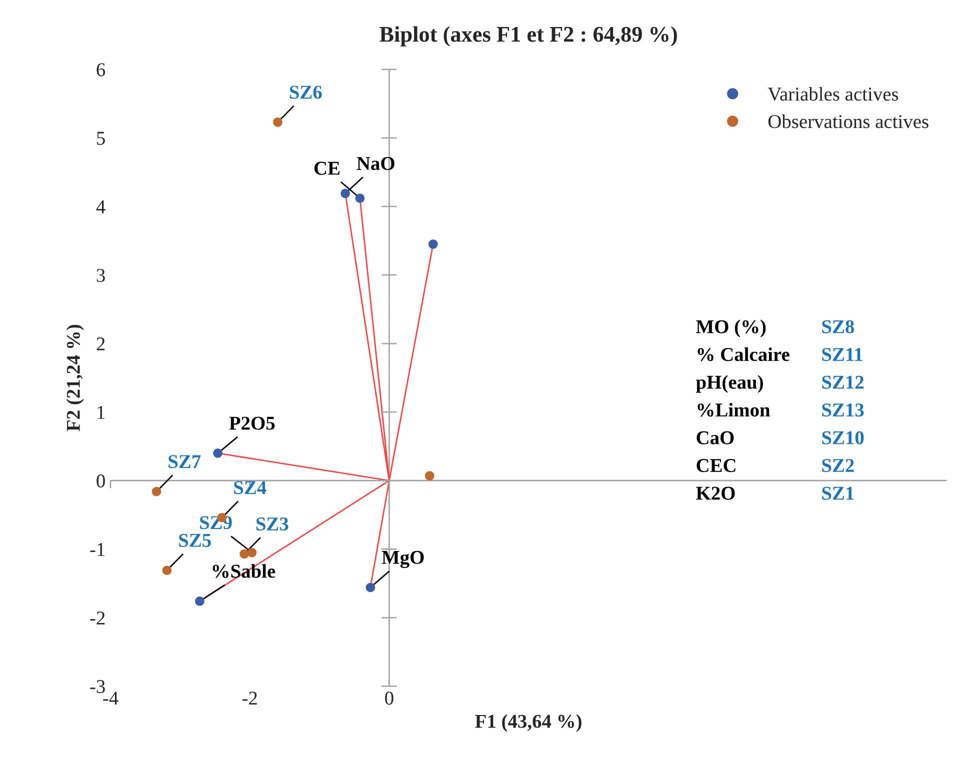 The width and height of the screenshot is (961, 771). I want to click on data-label: SZ3, so click(272, 524).